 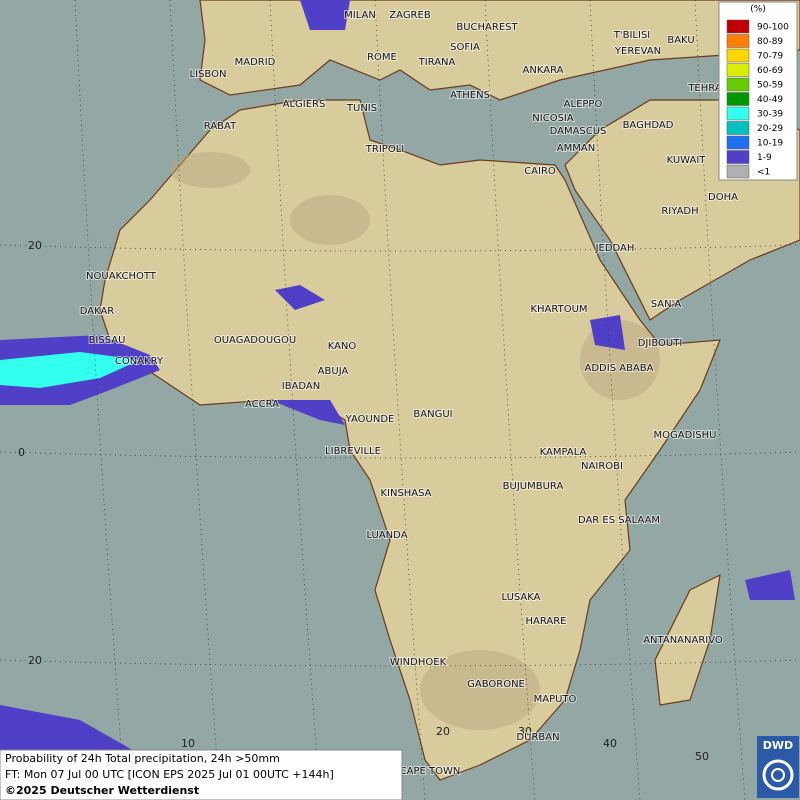 I want to click on city-label: YEREVAN, so click(x=637, y=51).